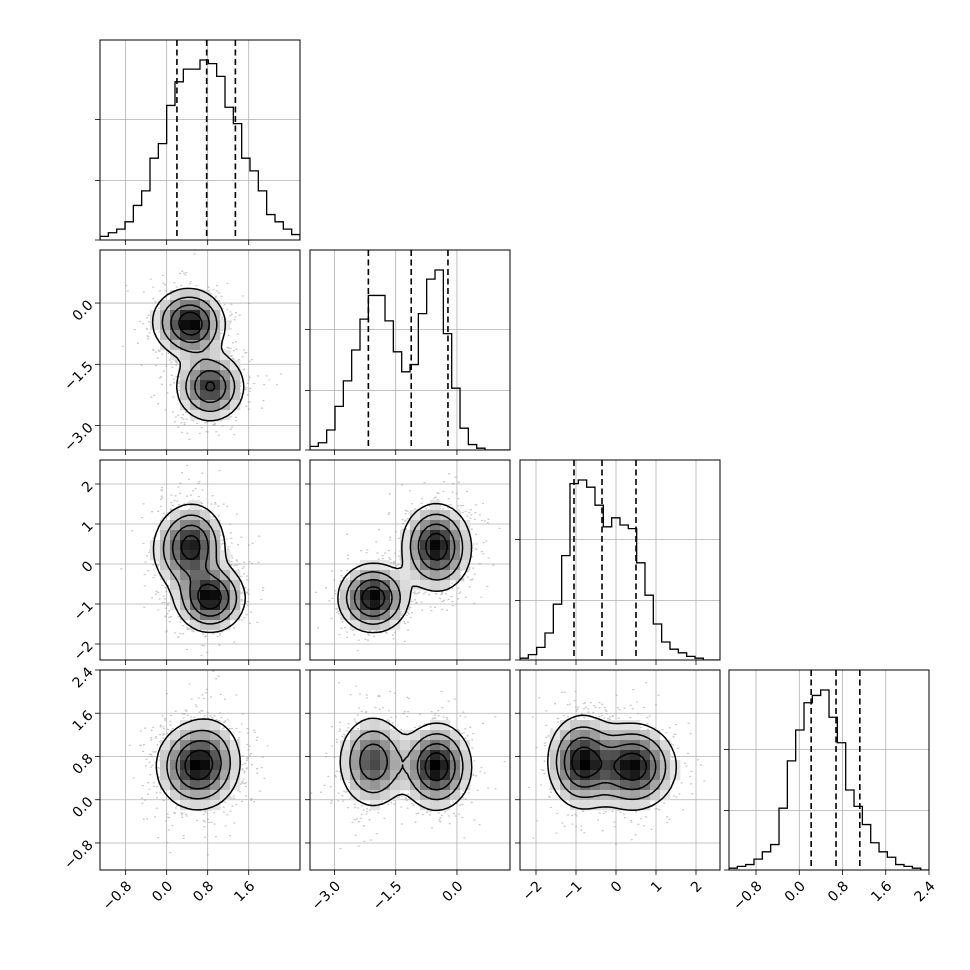 The width and height of the screenshot is (970, 970). What do you see at coordinates (88, 527) in the screenshot?
I see `tick-label-y: 1` at bounding box center [88, 527].